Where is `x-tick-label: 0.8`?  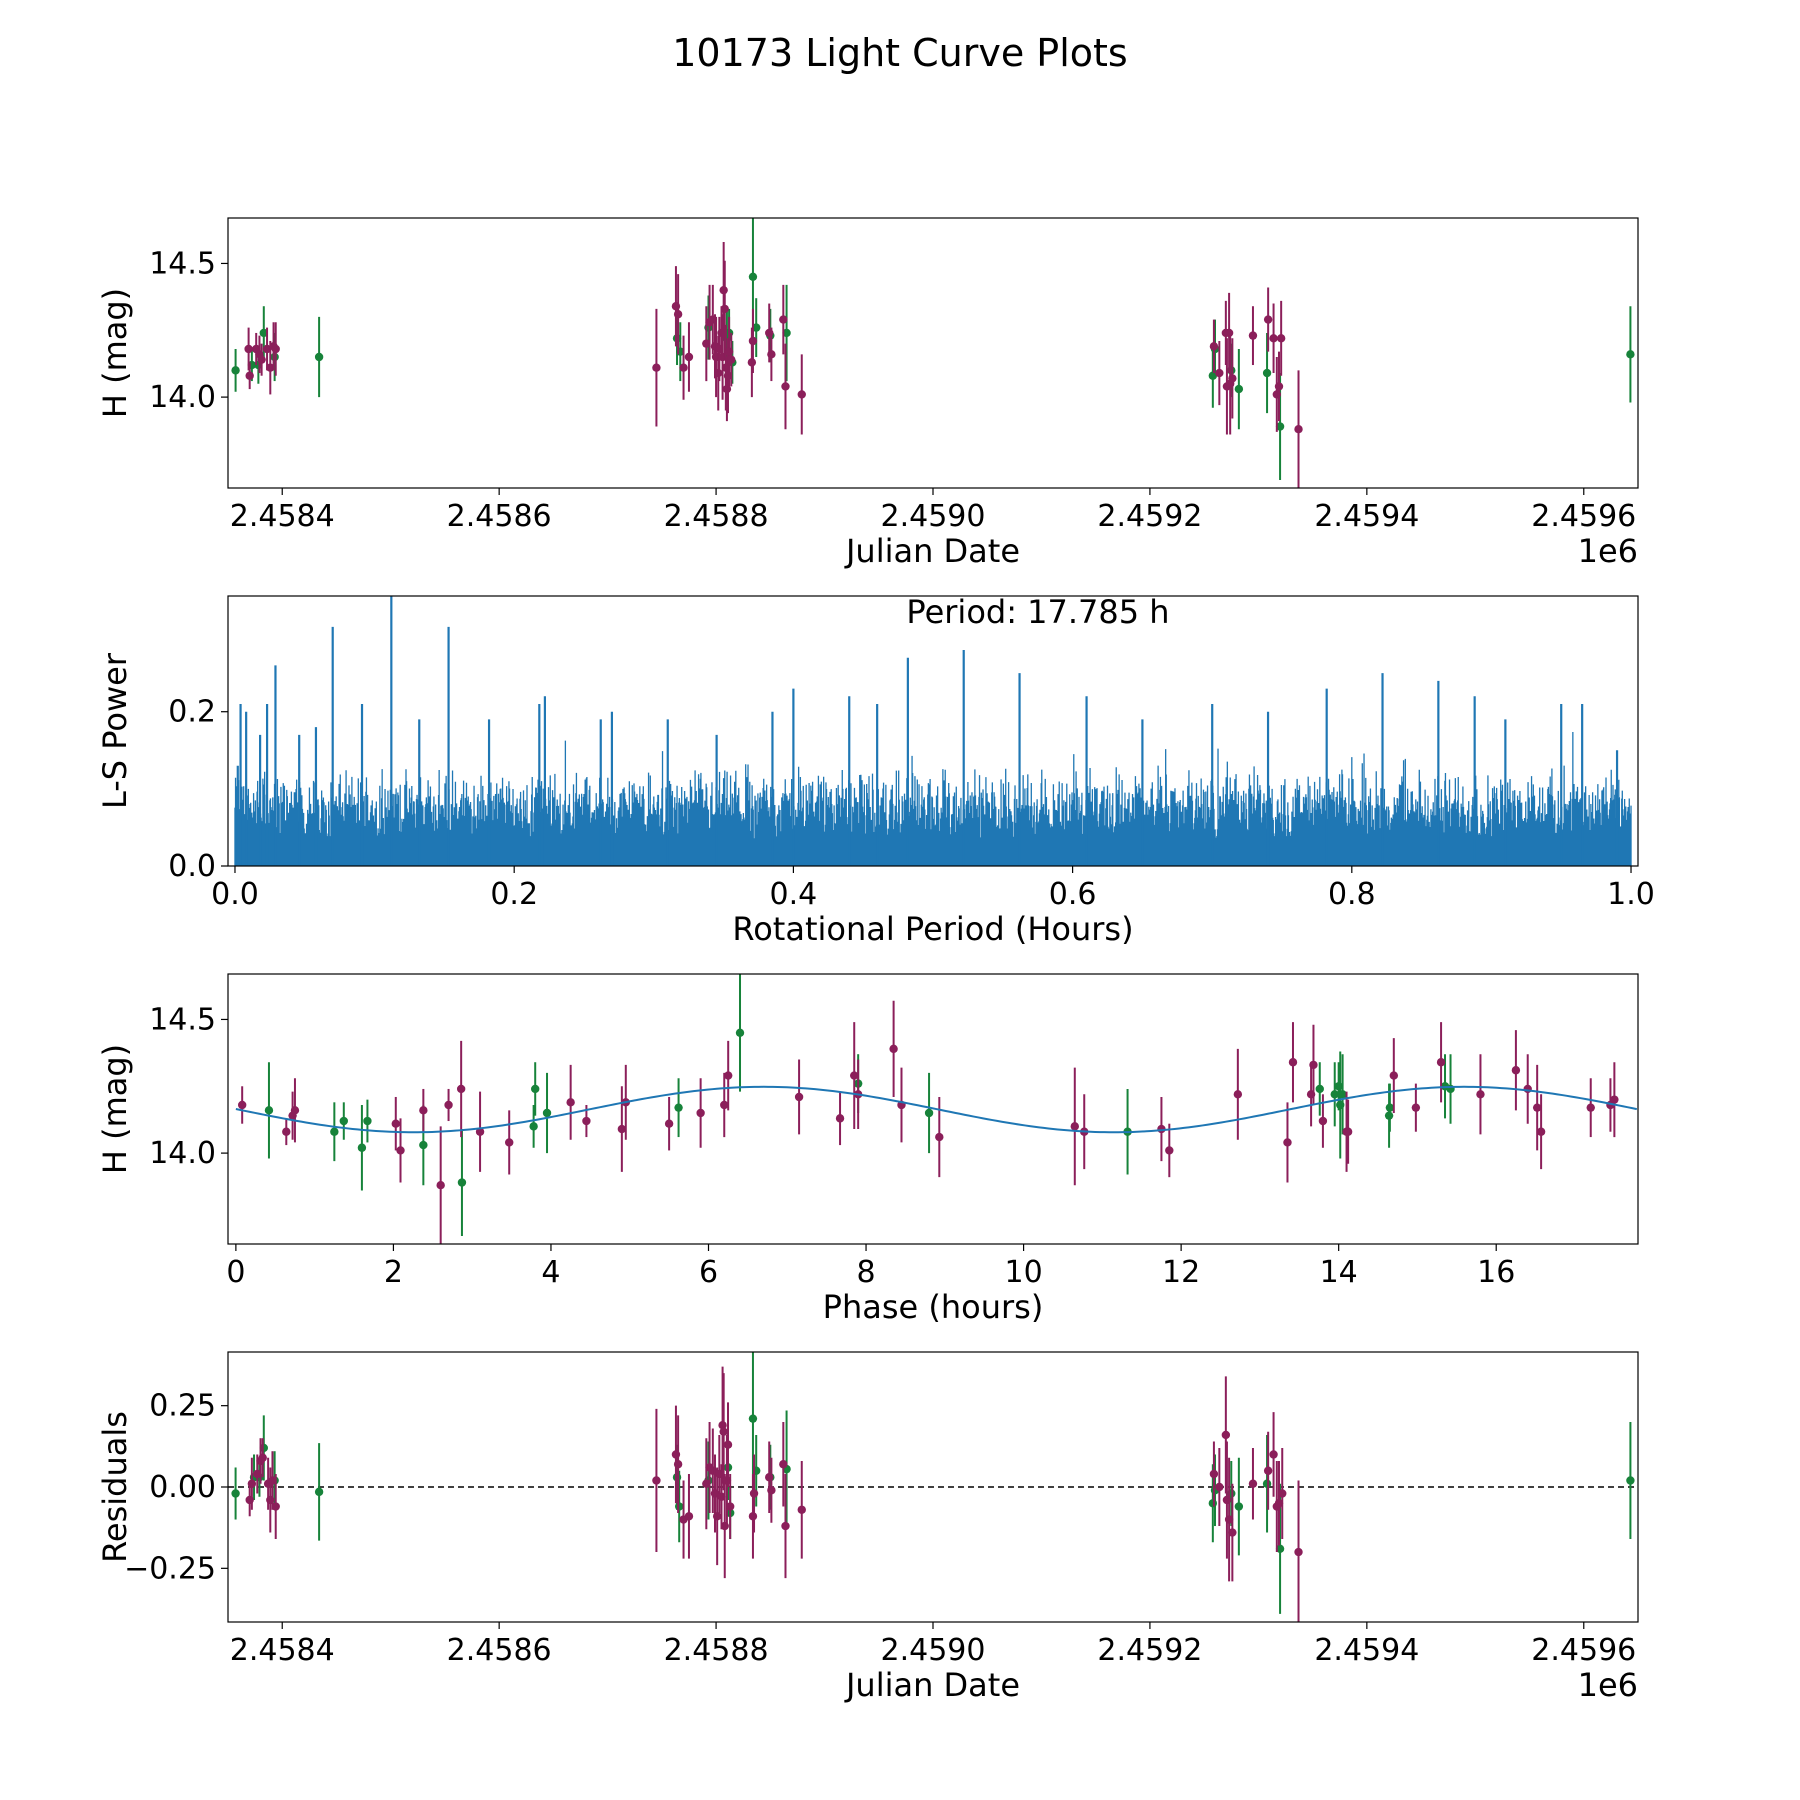
x-tick-label: 0.8 is located at coordinates (1352, 894).